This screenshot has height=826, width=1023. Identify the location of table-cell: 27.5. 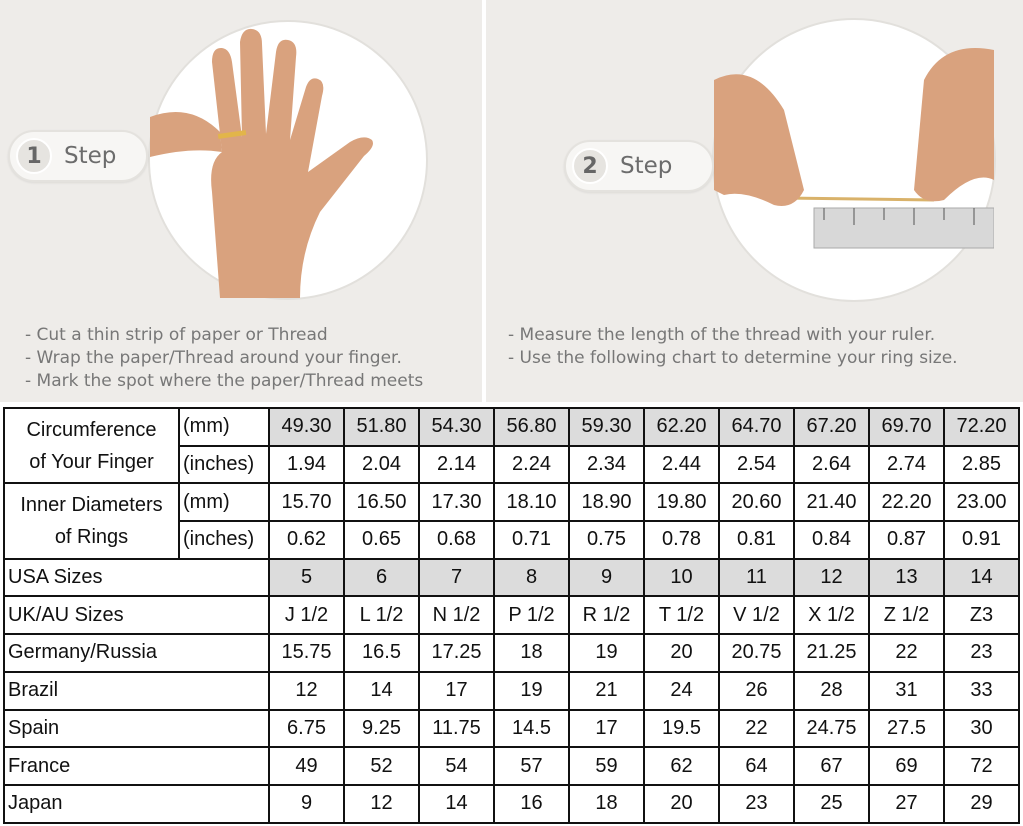
(906, 728).